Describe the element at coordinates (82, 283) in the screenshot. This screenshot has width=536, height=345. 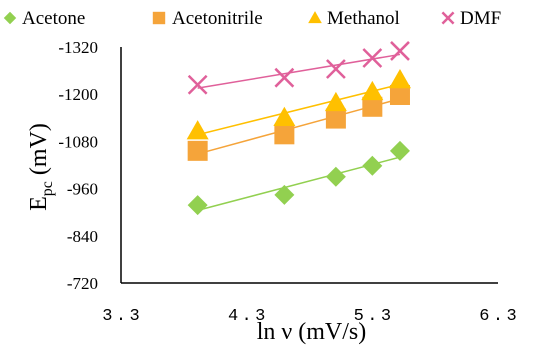
I see `y-tick-label: -720` at that location.